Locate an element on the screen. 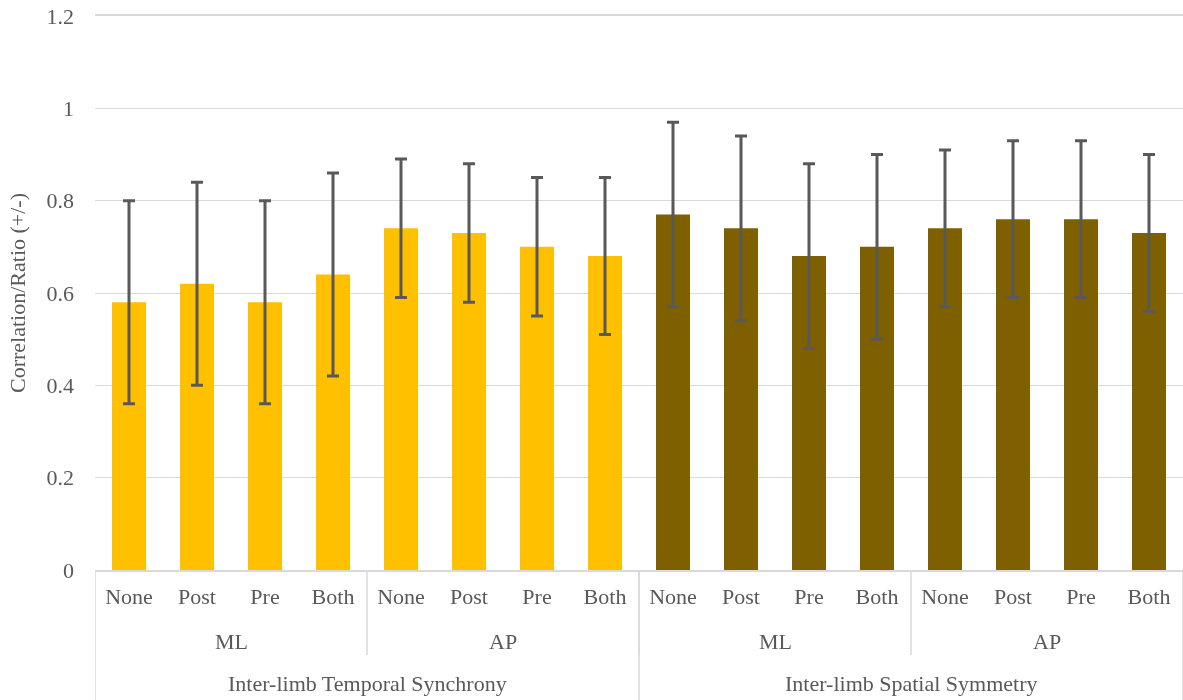 The image size is (1183, 700). y-tick-label: 1 is located at coordinates (68, 109).